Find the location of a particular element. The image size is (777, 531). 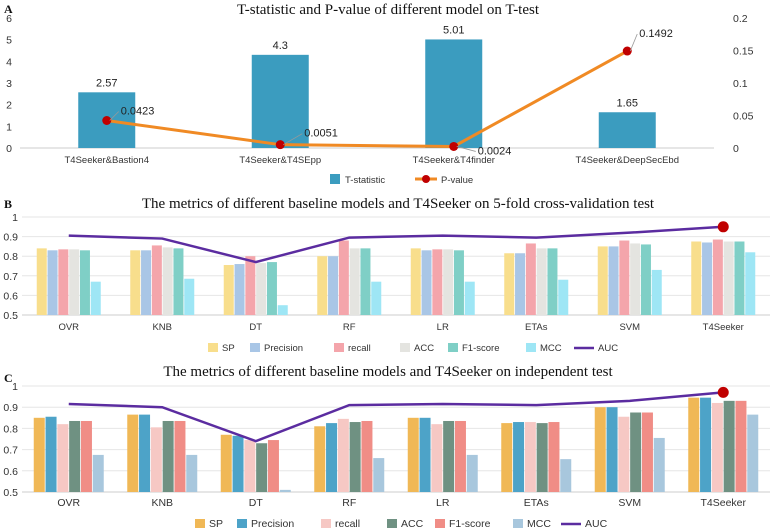

y-tick-label-a: 2 is located at coordinates (9, 106).